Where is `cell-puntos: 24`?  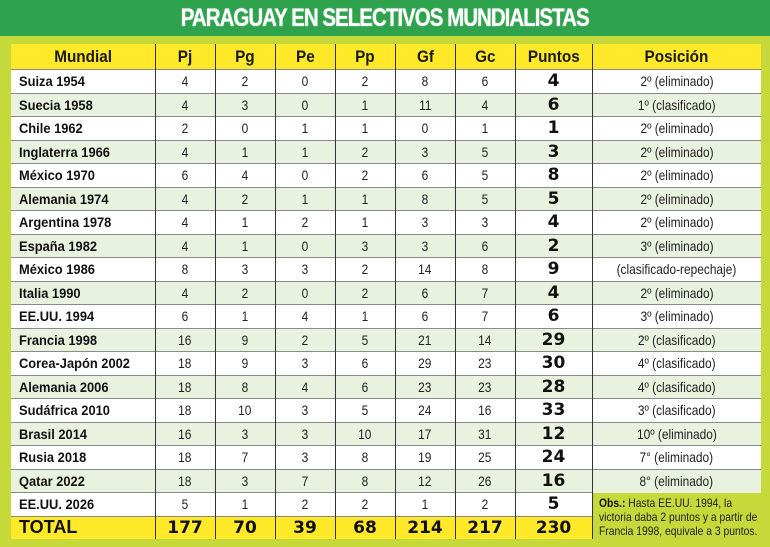 cell-puntos: 24 is located at coordinates (553, 457).